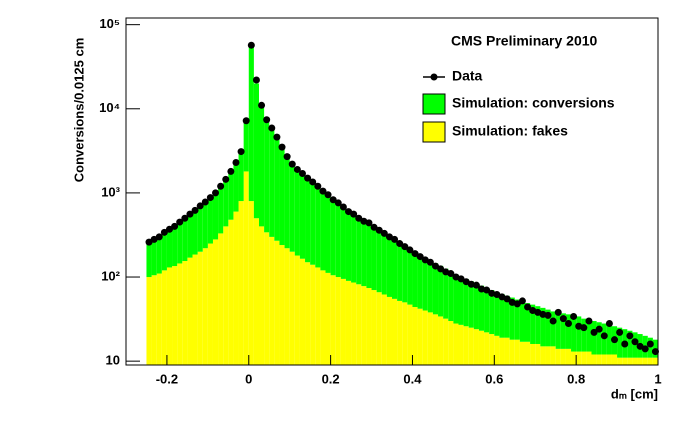 This screenshot has height=422, width=696. What do you see at coordinates (533, 103) in the screenshot?
I see `legend-label: Simulation: conversions` at bounding box center [533, 103].